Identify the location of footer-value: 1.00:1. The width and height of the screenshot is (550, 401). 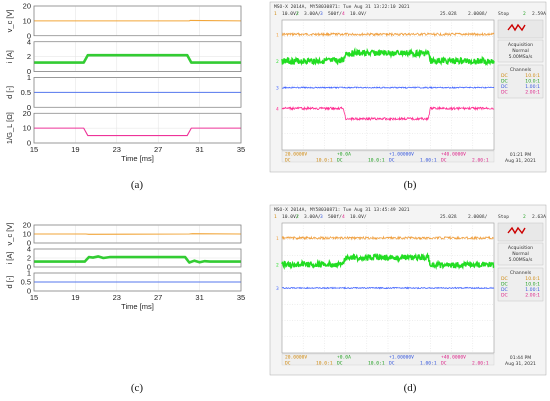
(428, 364).